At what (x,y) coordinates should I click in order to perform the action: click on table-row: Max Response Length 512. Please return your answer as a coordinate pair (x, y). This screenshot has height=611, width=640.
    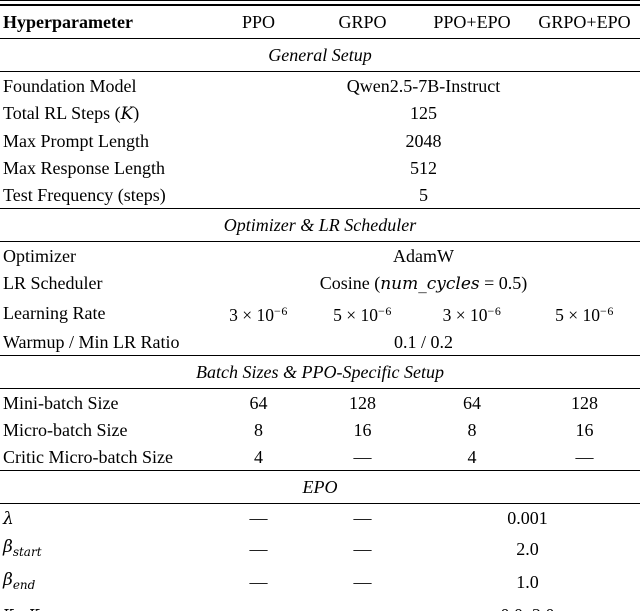
    Looking at the image, I should click on (320, 167).